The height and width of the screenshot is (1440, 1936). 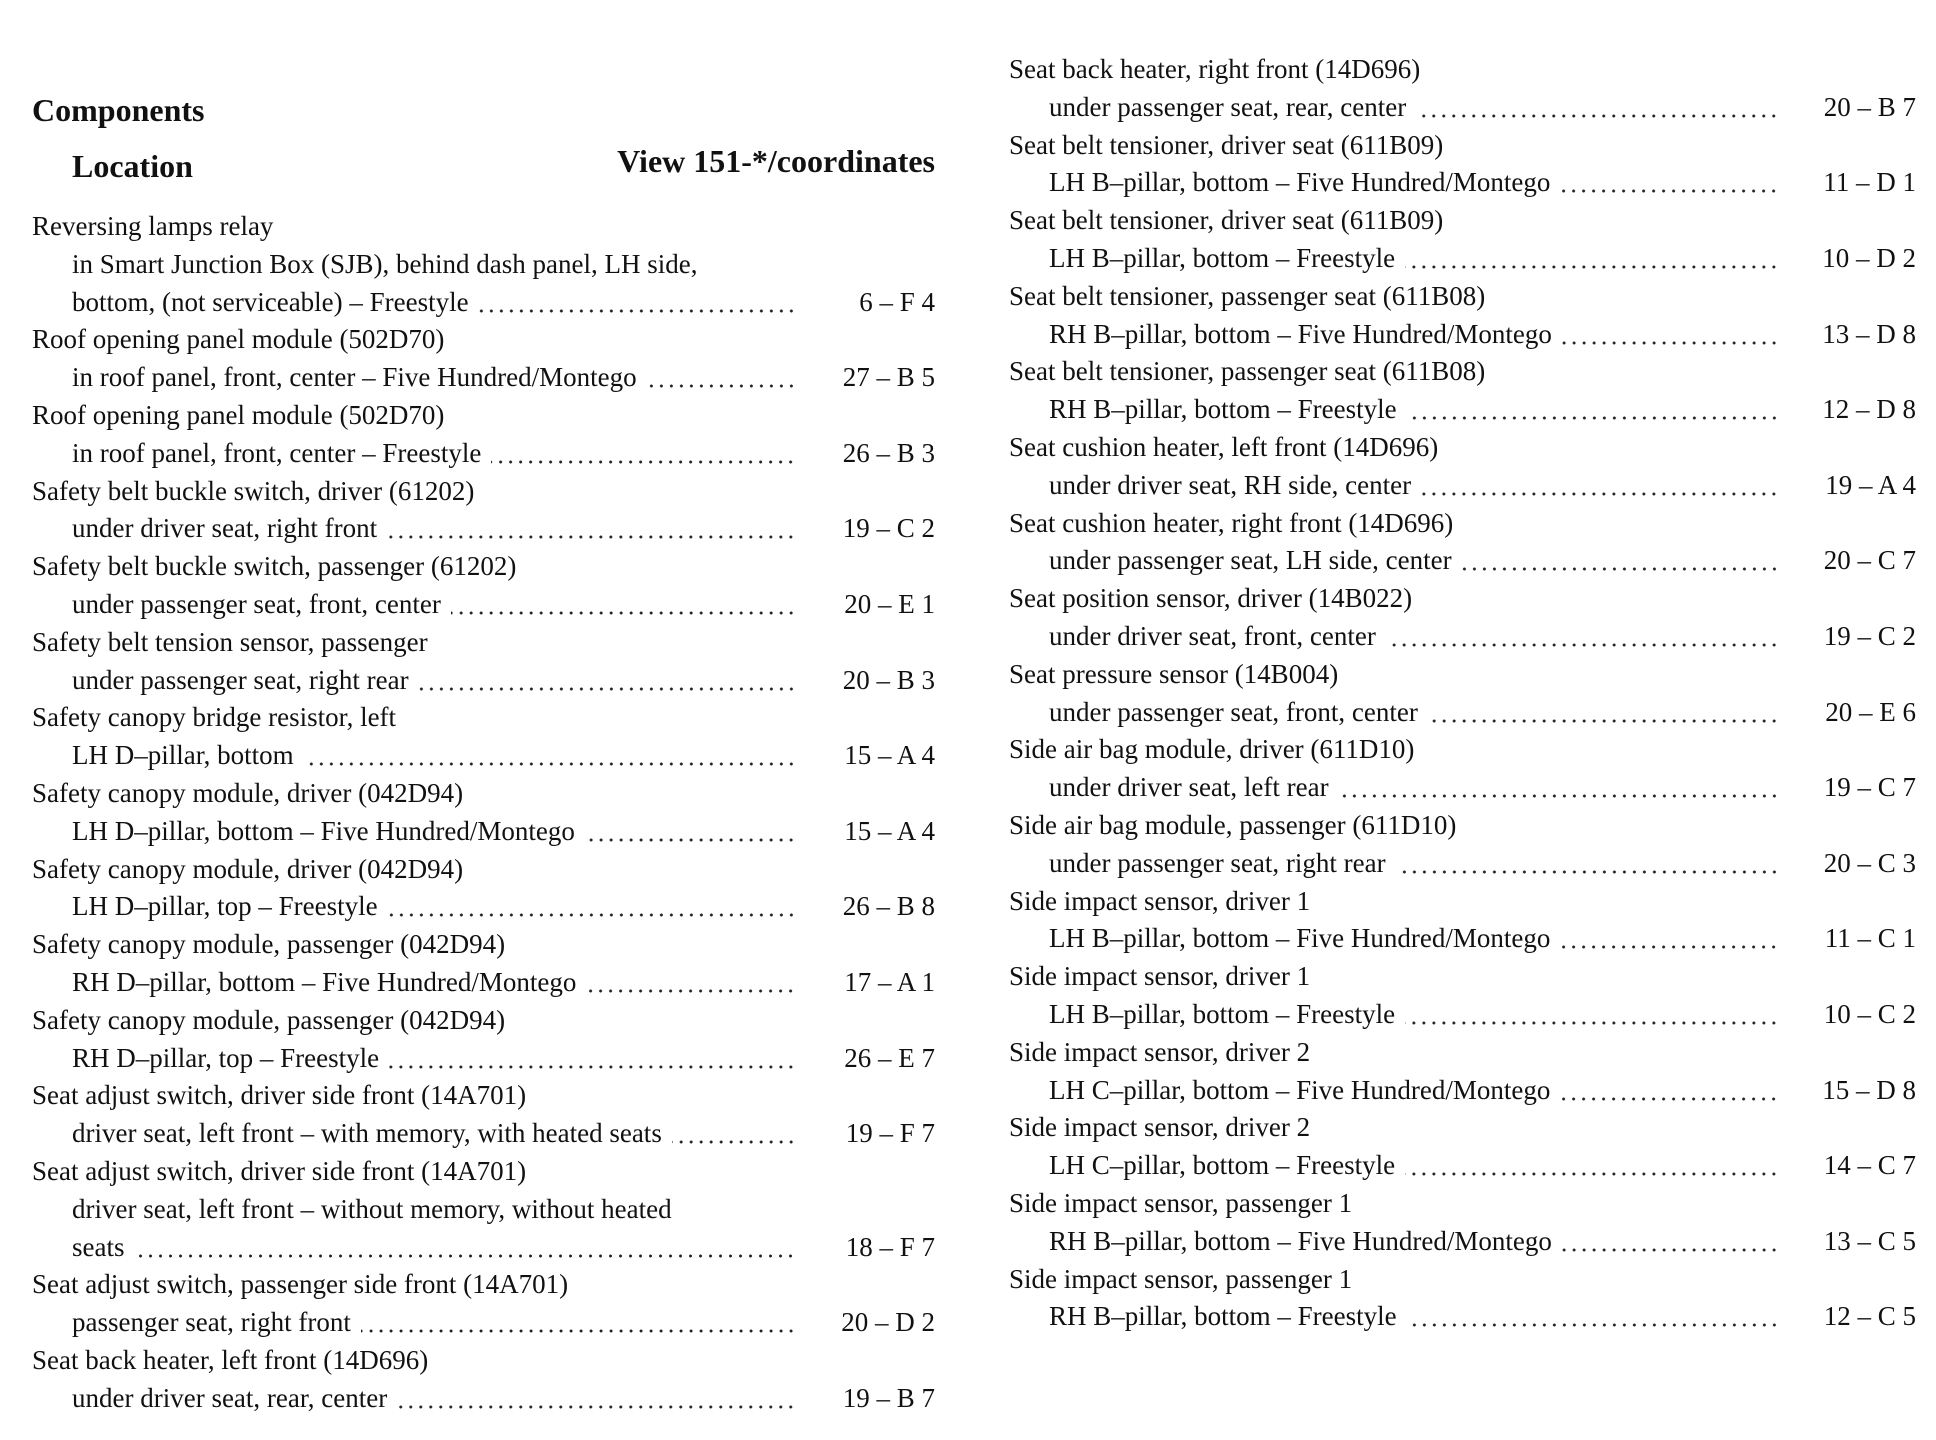 I want to click on view-coordinates: 20 – E 1, so click(x=889, y=604).